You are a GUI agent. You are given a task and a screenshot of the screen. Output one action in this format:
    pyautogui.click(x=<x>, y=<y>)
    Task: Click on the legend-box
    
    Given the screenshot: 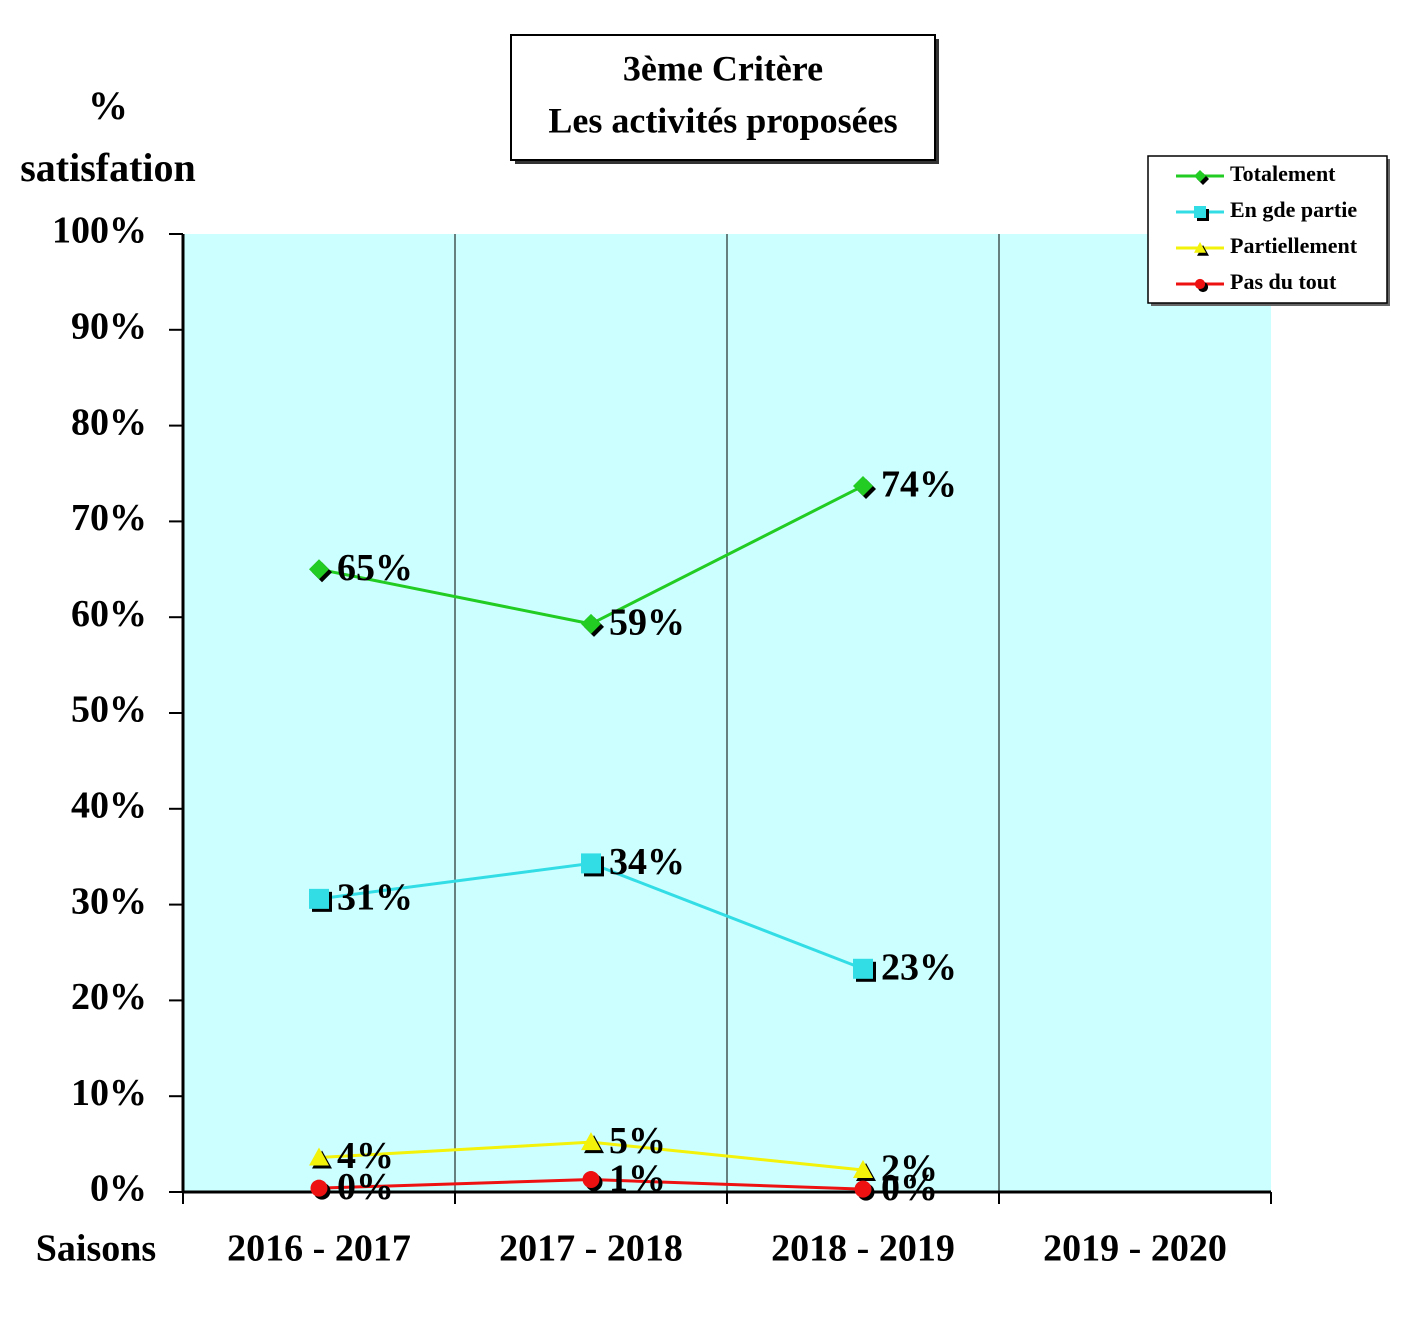 What is the action you would take?
    pyautogui.click(x=1267, y=229)
    